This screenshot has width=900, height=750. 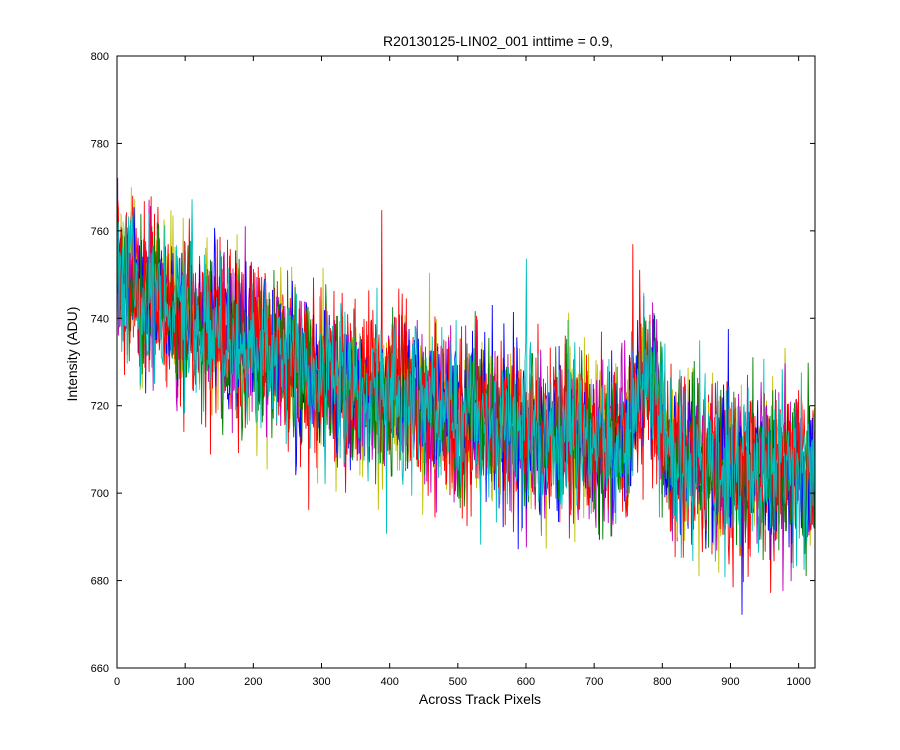 I want to click on x-tick-label: 400, so click(x=389, y=682).